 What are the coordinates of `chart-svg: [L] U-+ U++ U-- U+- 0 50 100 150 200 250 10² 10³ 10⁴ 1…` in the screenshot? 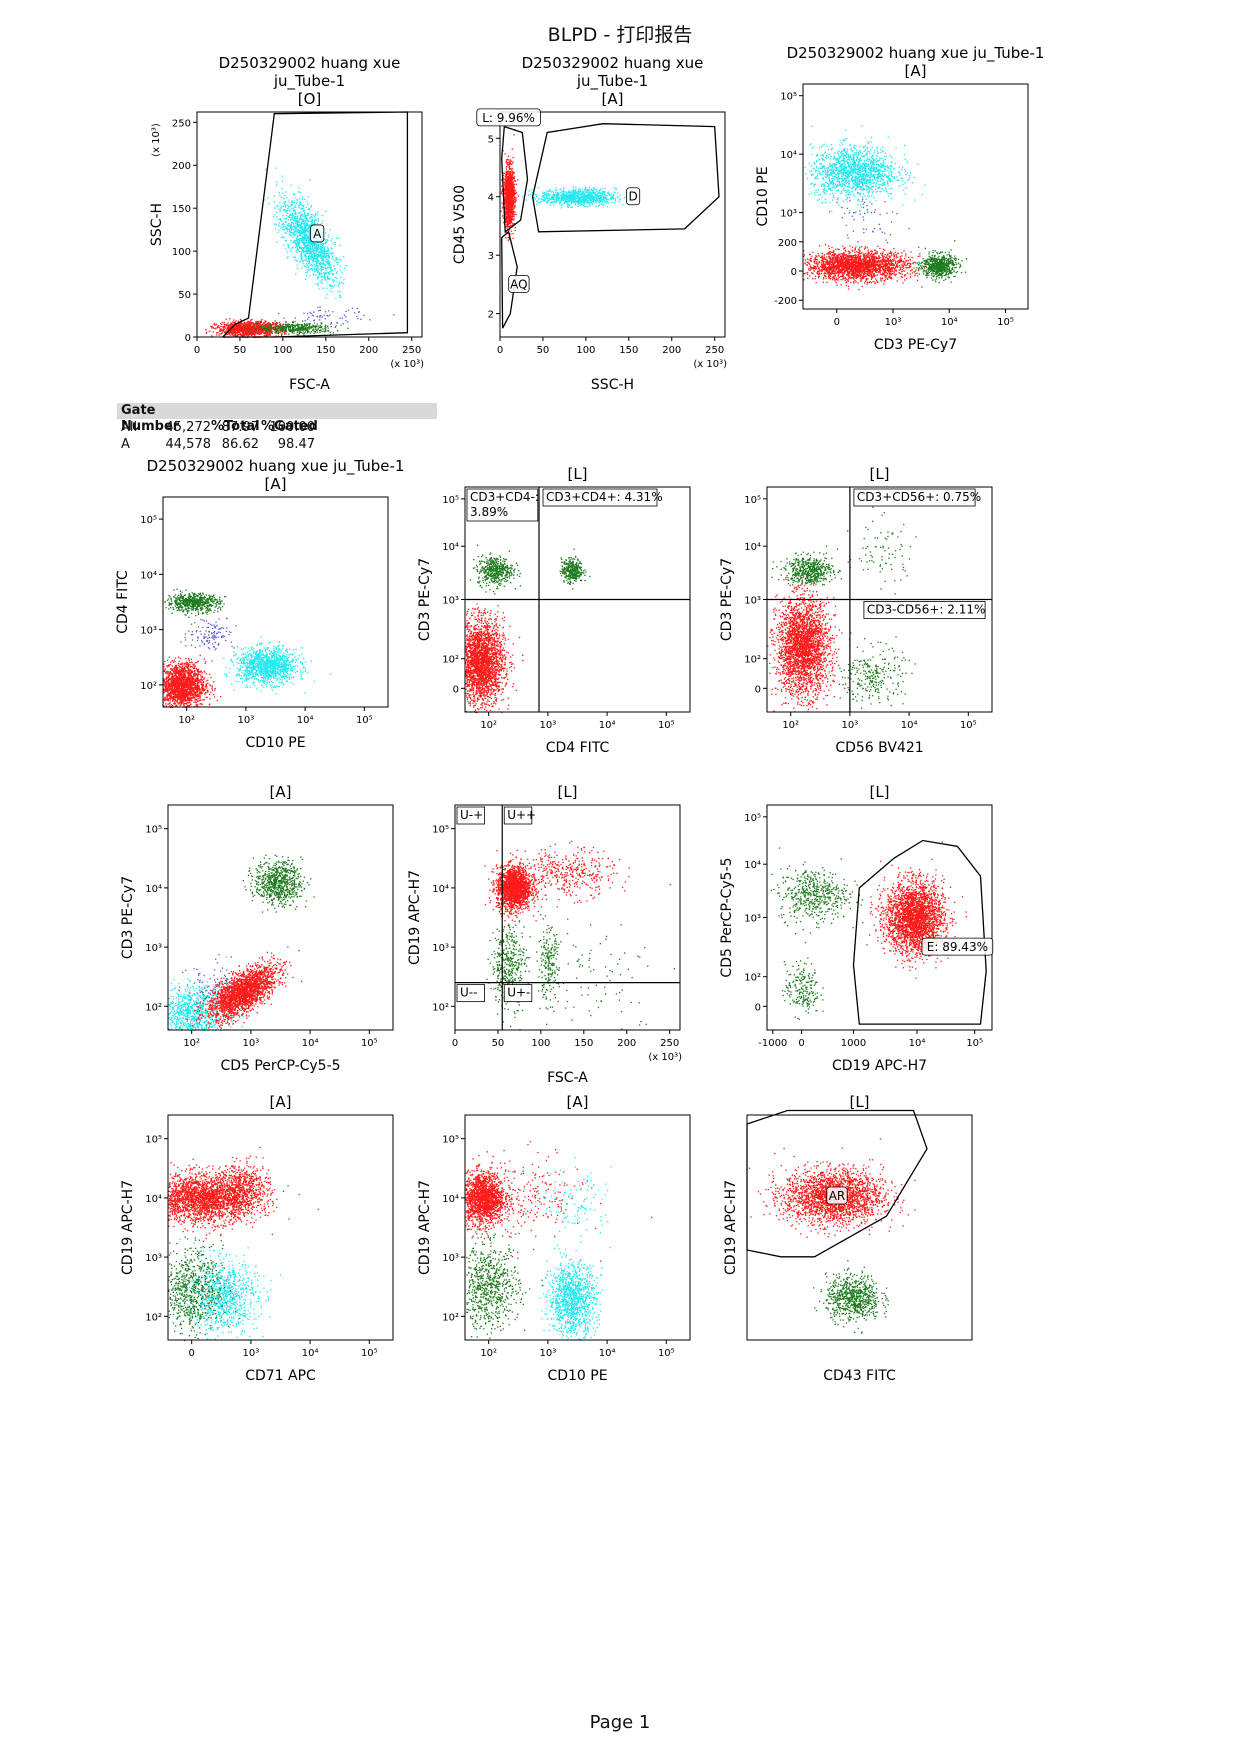 It's located at (544, 934).